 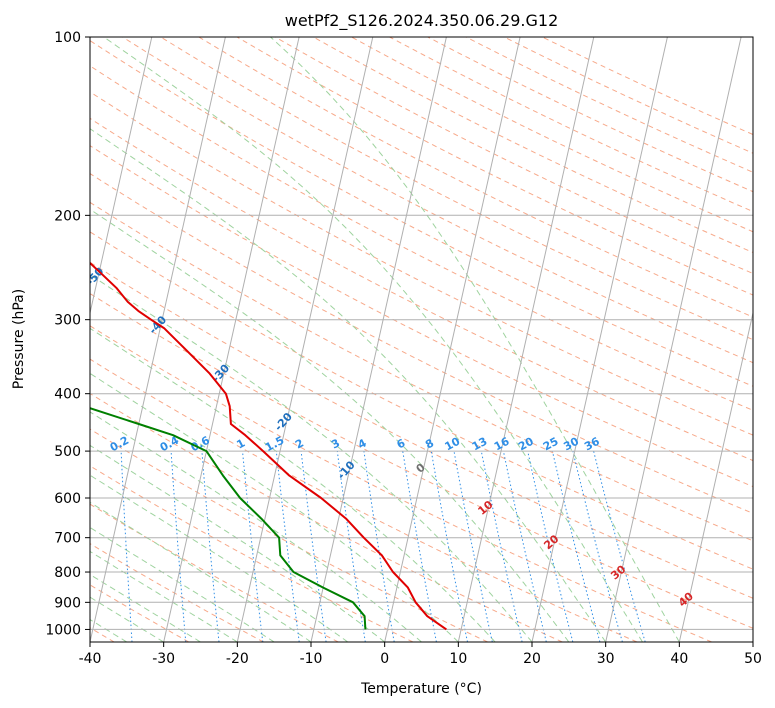 What do you see at coordinates (480, 444) in the screenshot?
I see `mixing-ratio-label: 13` at bounding box center [480, 444].